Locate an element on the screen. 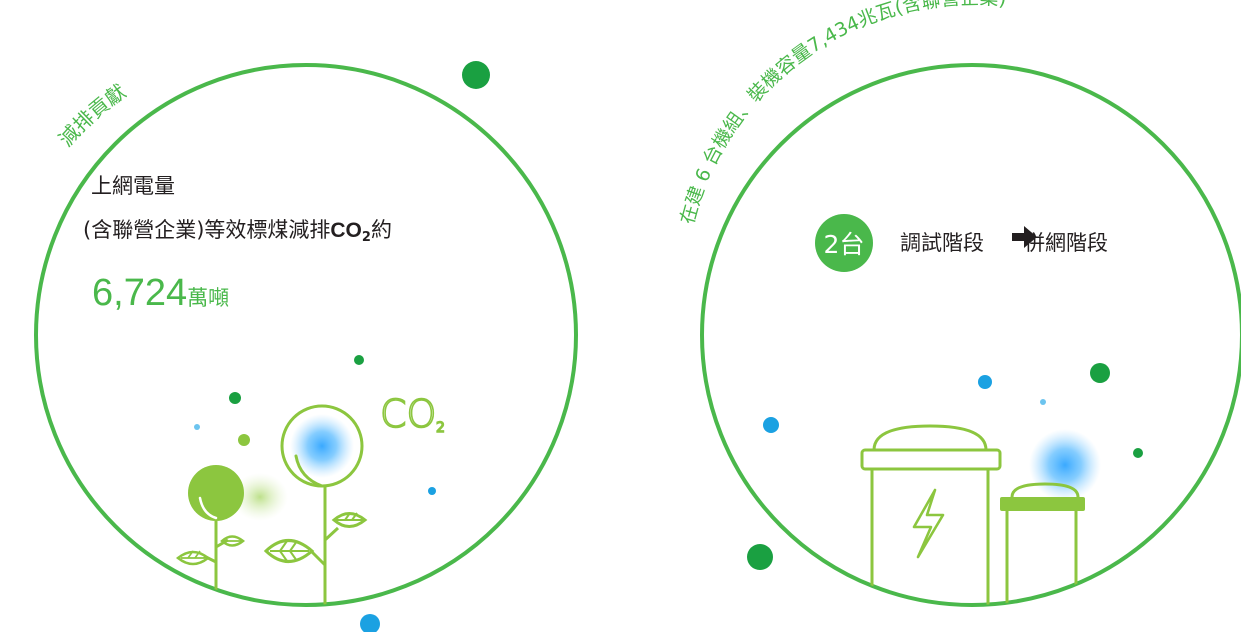  co2-subscript: 2 is located at coordinates (440, 428).